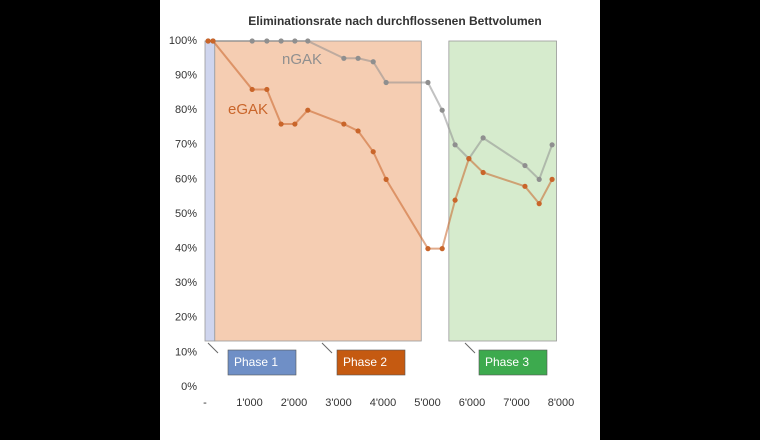 Image resolution: width=760 pixels, height=440 pixels. I want to click on y-tick-label: 50%, so click(186, 214).